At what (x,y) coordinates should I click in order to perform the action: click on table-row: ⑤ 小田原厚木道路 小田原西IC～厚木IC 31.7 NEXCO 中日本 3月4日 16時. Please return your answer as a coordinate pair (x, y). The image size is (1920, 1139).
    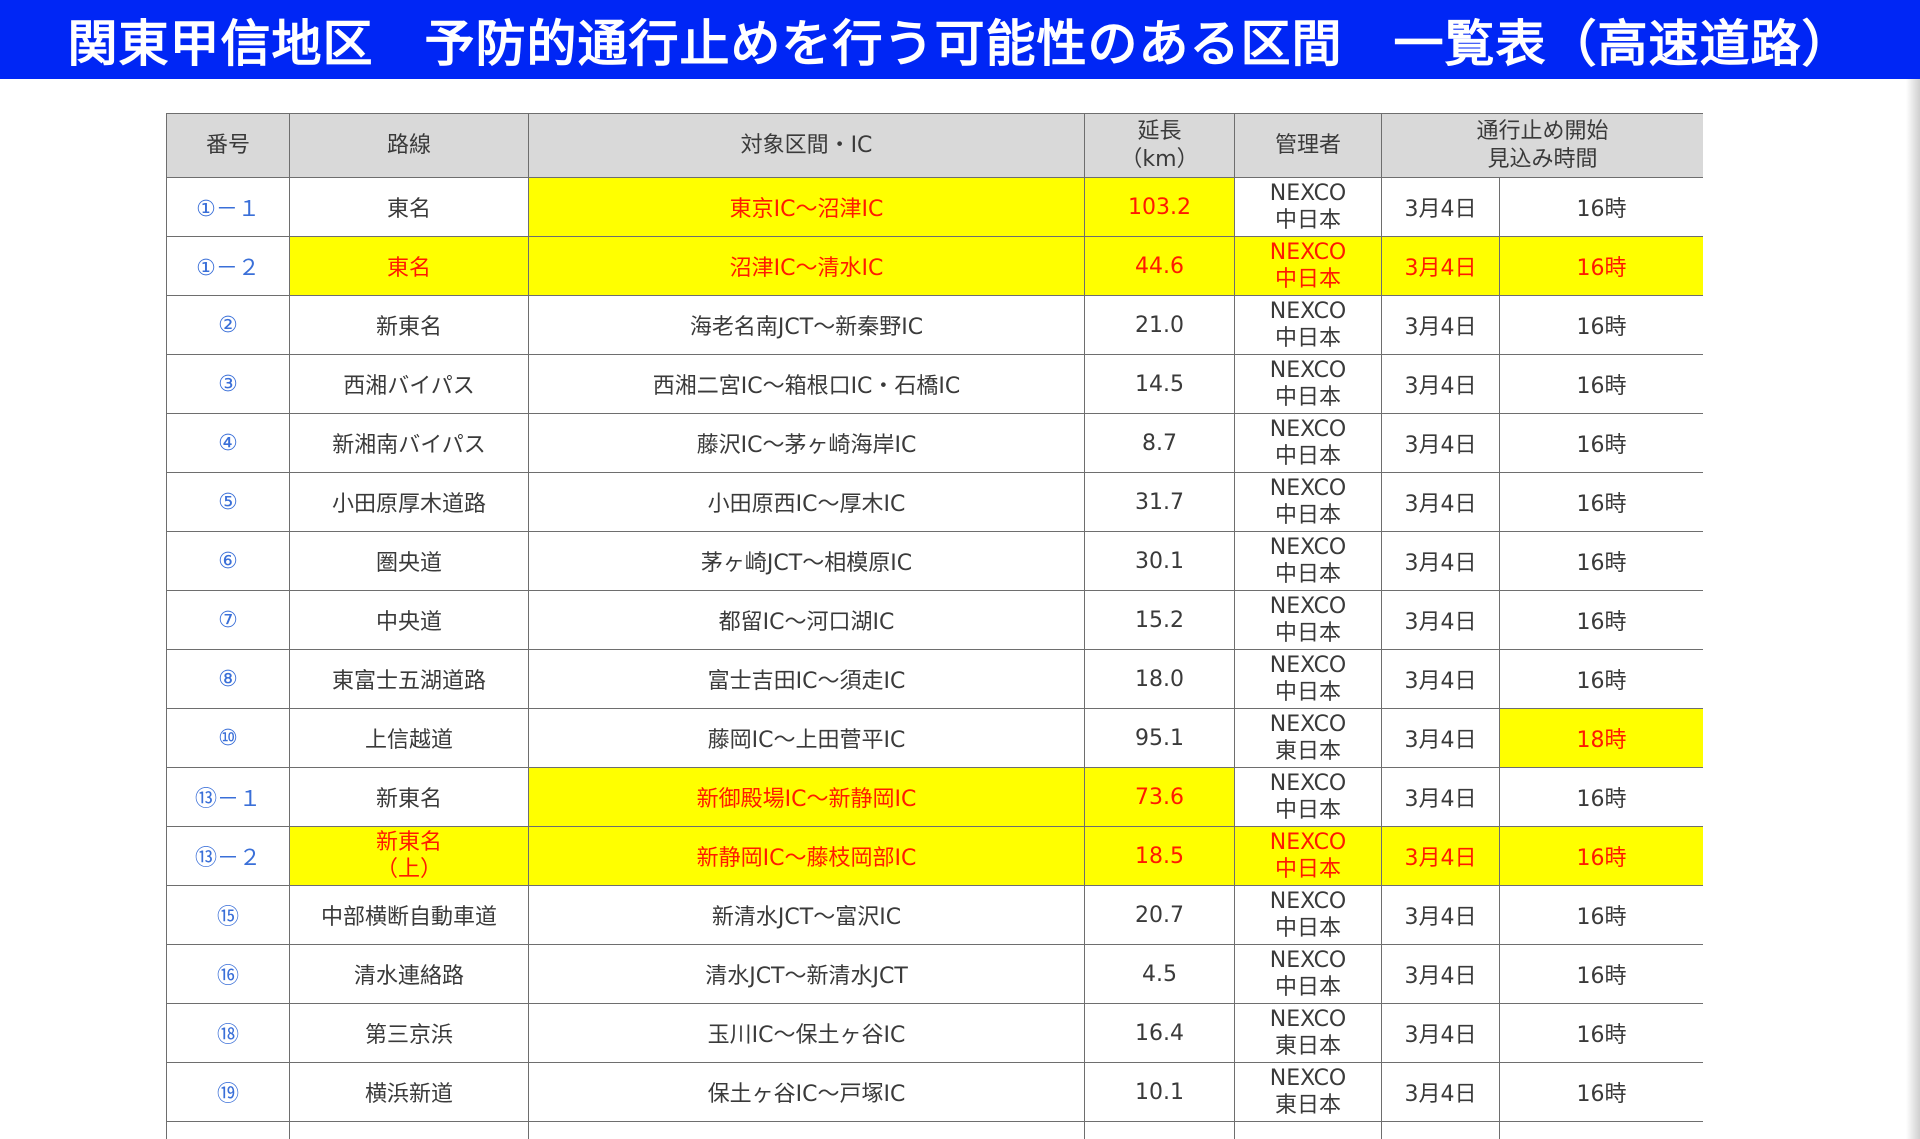
    Looking at the image, I should click on (934, 502).